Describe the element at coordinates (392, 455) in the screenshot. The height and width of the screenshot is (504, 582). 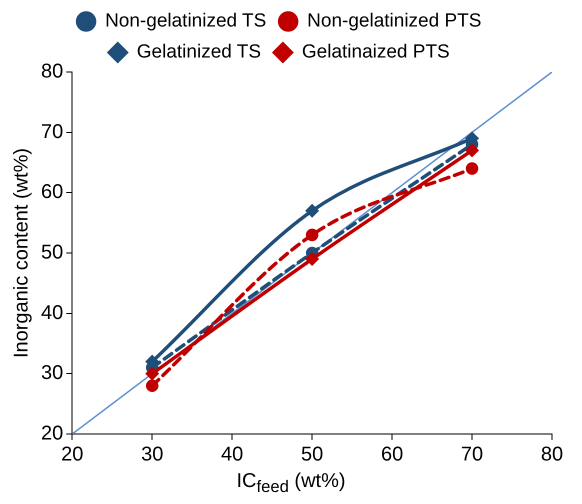
I see `x-tick-label: 60` at that location.